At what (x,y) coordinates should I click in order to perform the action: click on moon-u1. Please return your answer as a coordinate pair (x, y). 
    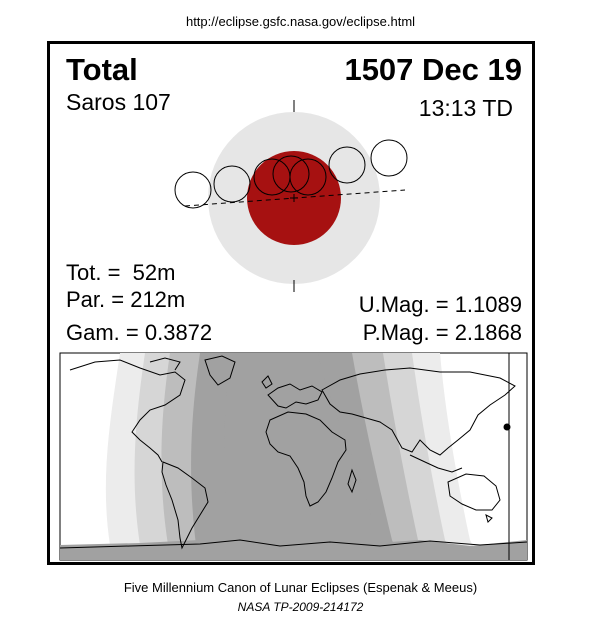
    Looking at the image, I should click on (232, 184).